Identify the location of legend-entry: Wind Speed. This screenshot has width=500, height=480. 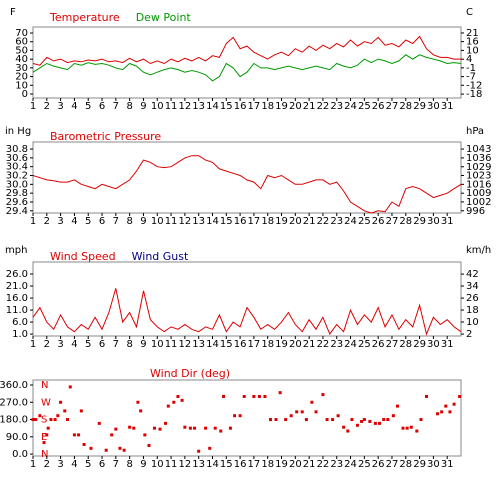
(83, 256).